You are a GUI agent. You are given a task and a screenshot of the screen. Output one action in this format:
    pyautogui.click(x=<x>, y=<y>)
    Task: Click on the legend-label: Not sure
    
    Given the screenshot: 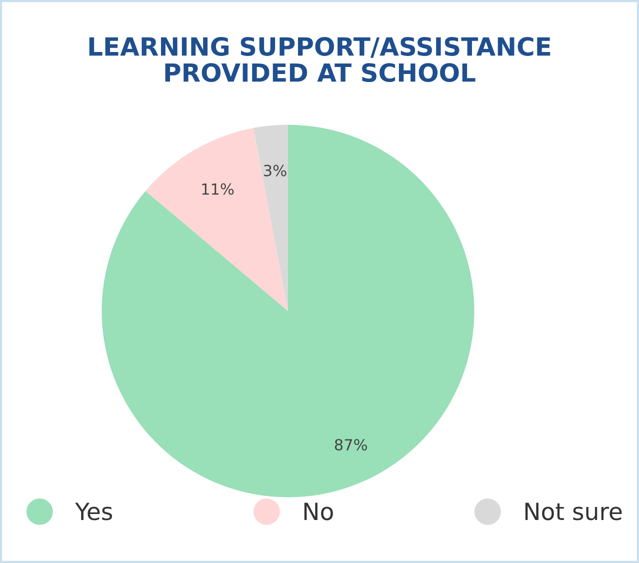 What is the action you would take?
    pyautogui.click(x=573, y=511)
    